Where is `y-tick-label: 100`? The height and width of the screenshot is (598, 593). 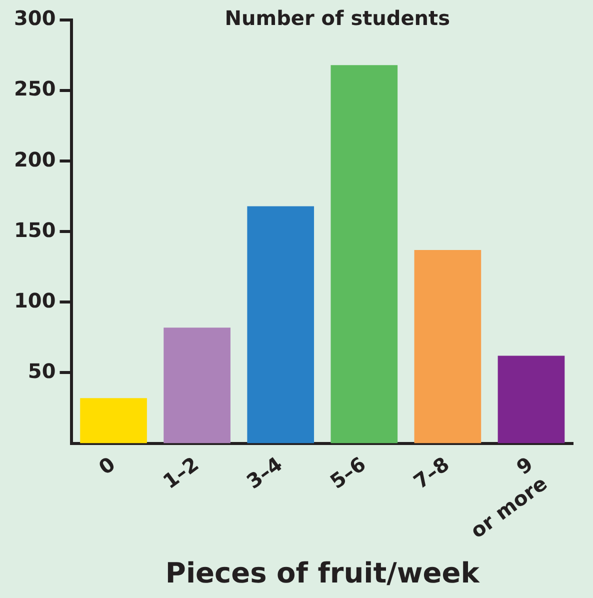 y-tick-label: 100 is located at coordinates (35, 300).